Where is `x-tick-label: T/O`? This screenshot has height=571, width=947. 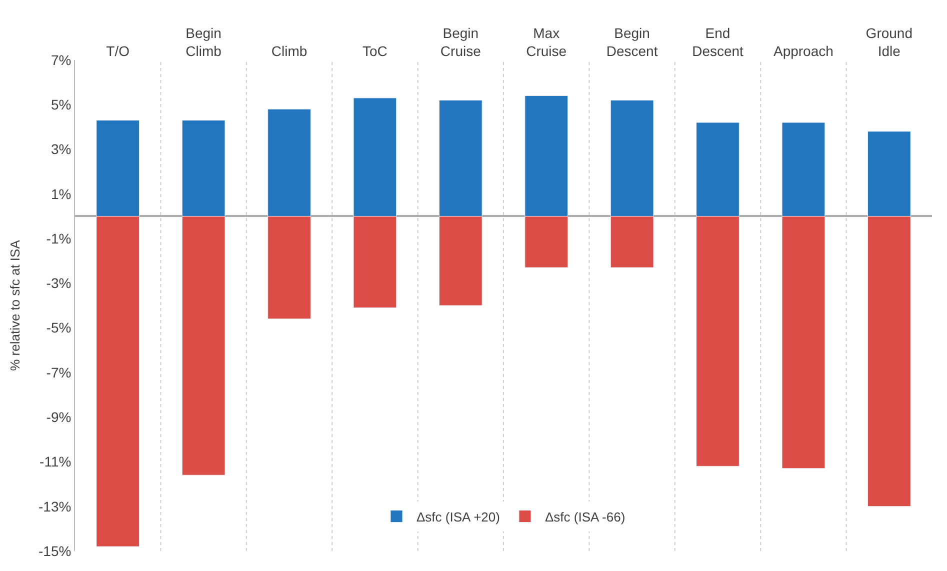 x-tick-label: T/O is located at coordinates (118, 51).